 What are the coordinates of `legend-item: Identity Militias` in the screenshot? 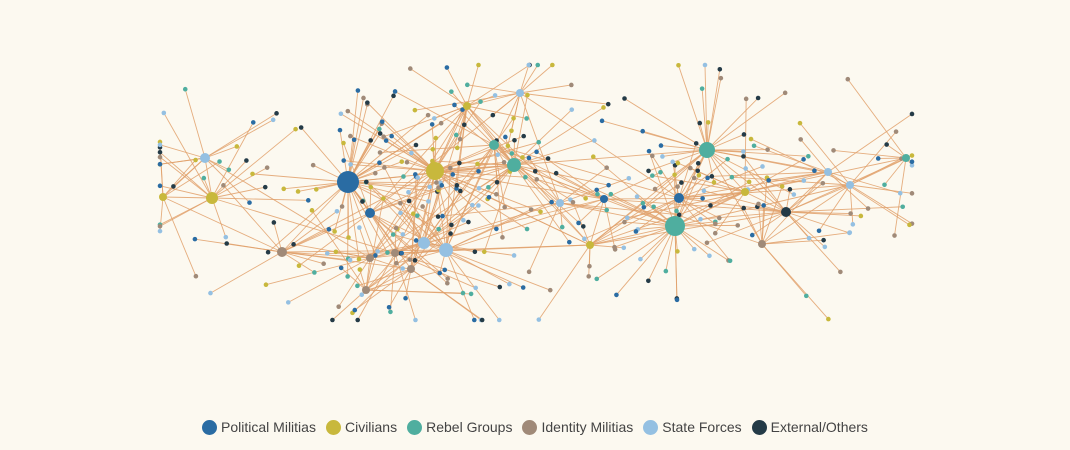 It's located at (577, 427).